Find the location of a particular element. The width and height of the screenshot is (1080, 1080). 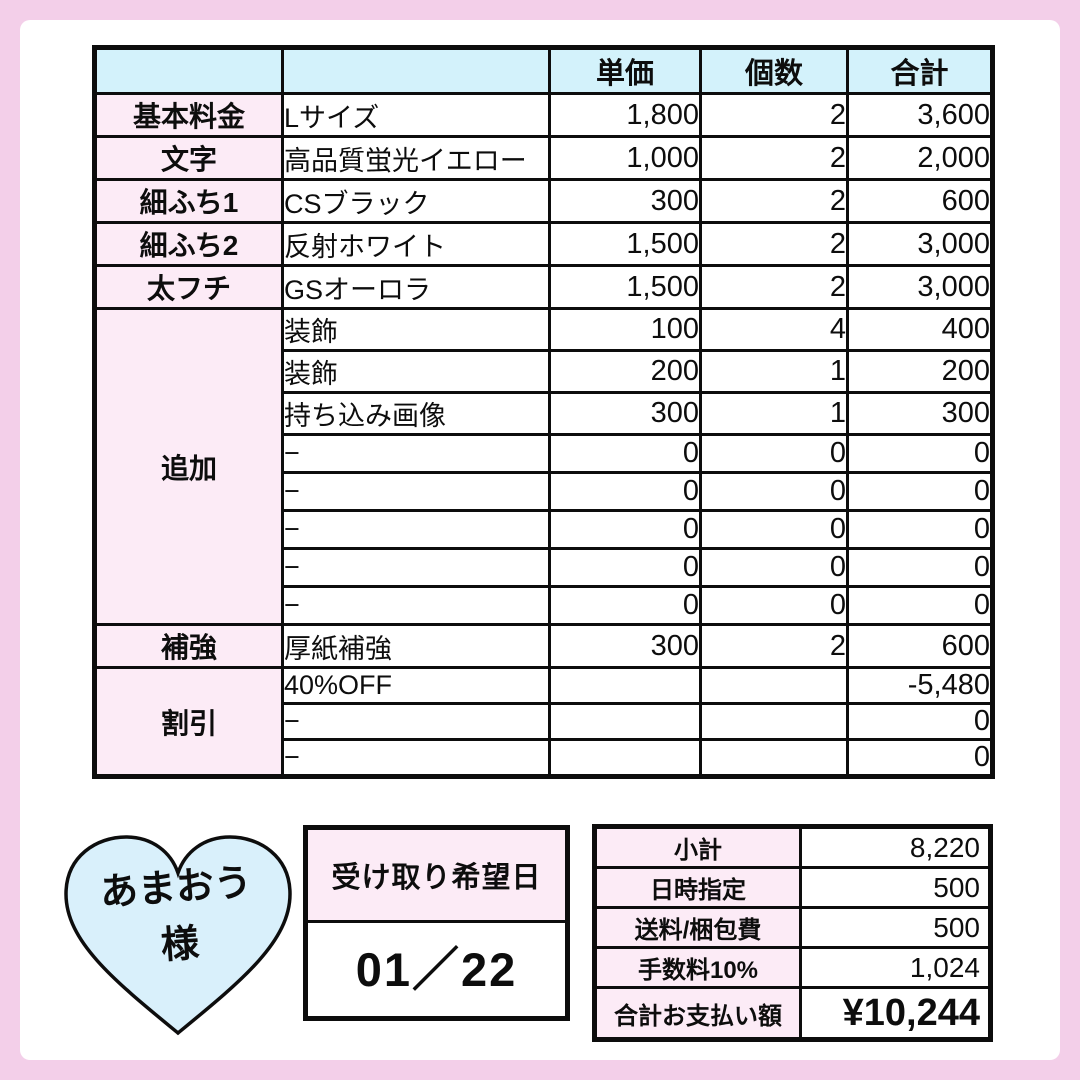

row-label: 文字 is located at coordinates (188, 158).